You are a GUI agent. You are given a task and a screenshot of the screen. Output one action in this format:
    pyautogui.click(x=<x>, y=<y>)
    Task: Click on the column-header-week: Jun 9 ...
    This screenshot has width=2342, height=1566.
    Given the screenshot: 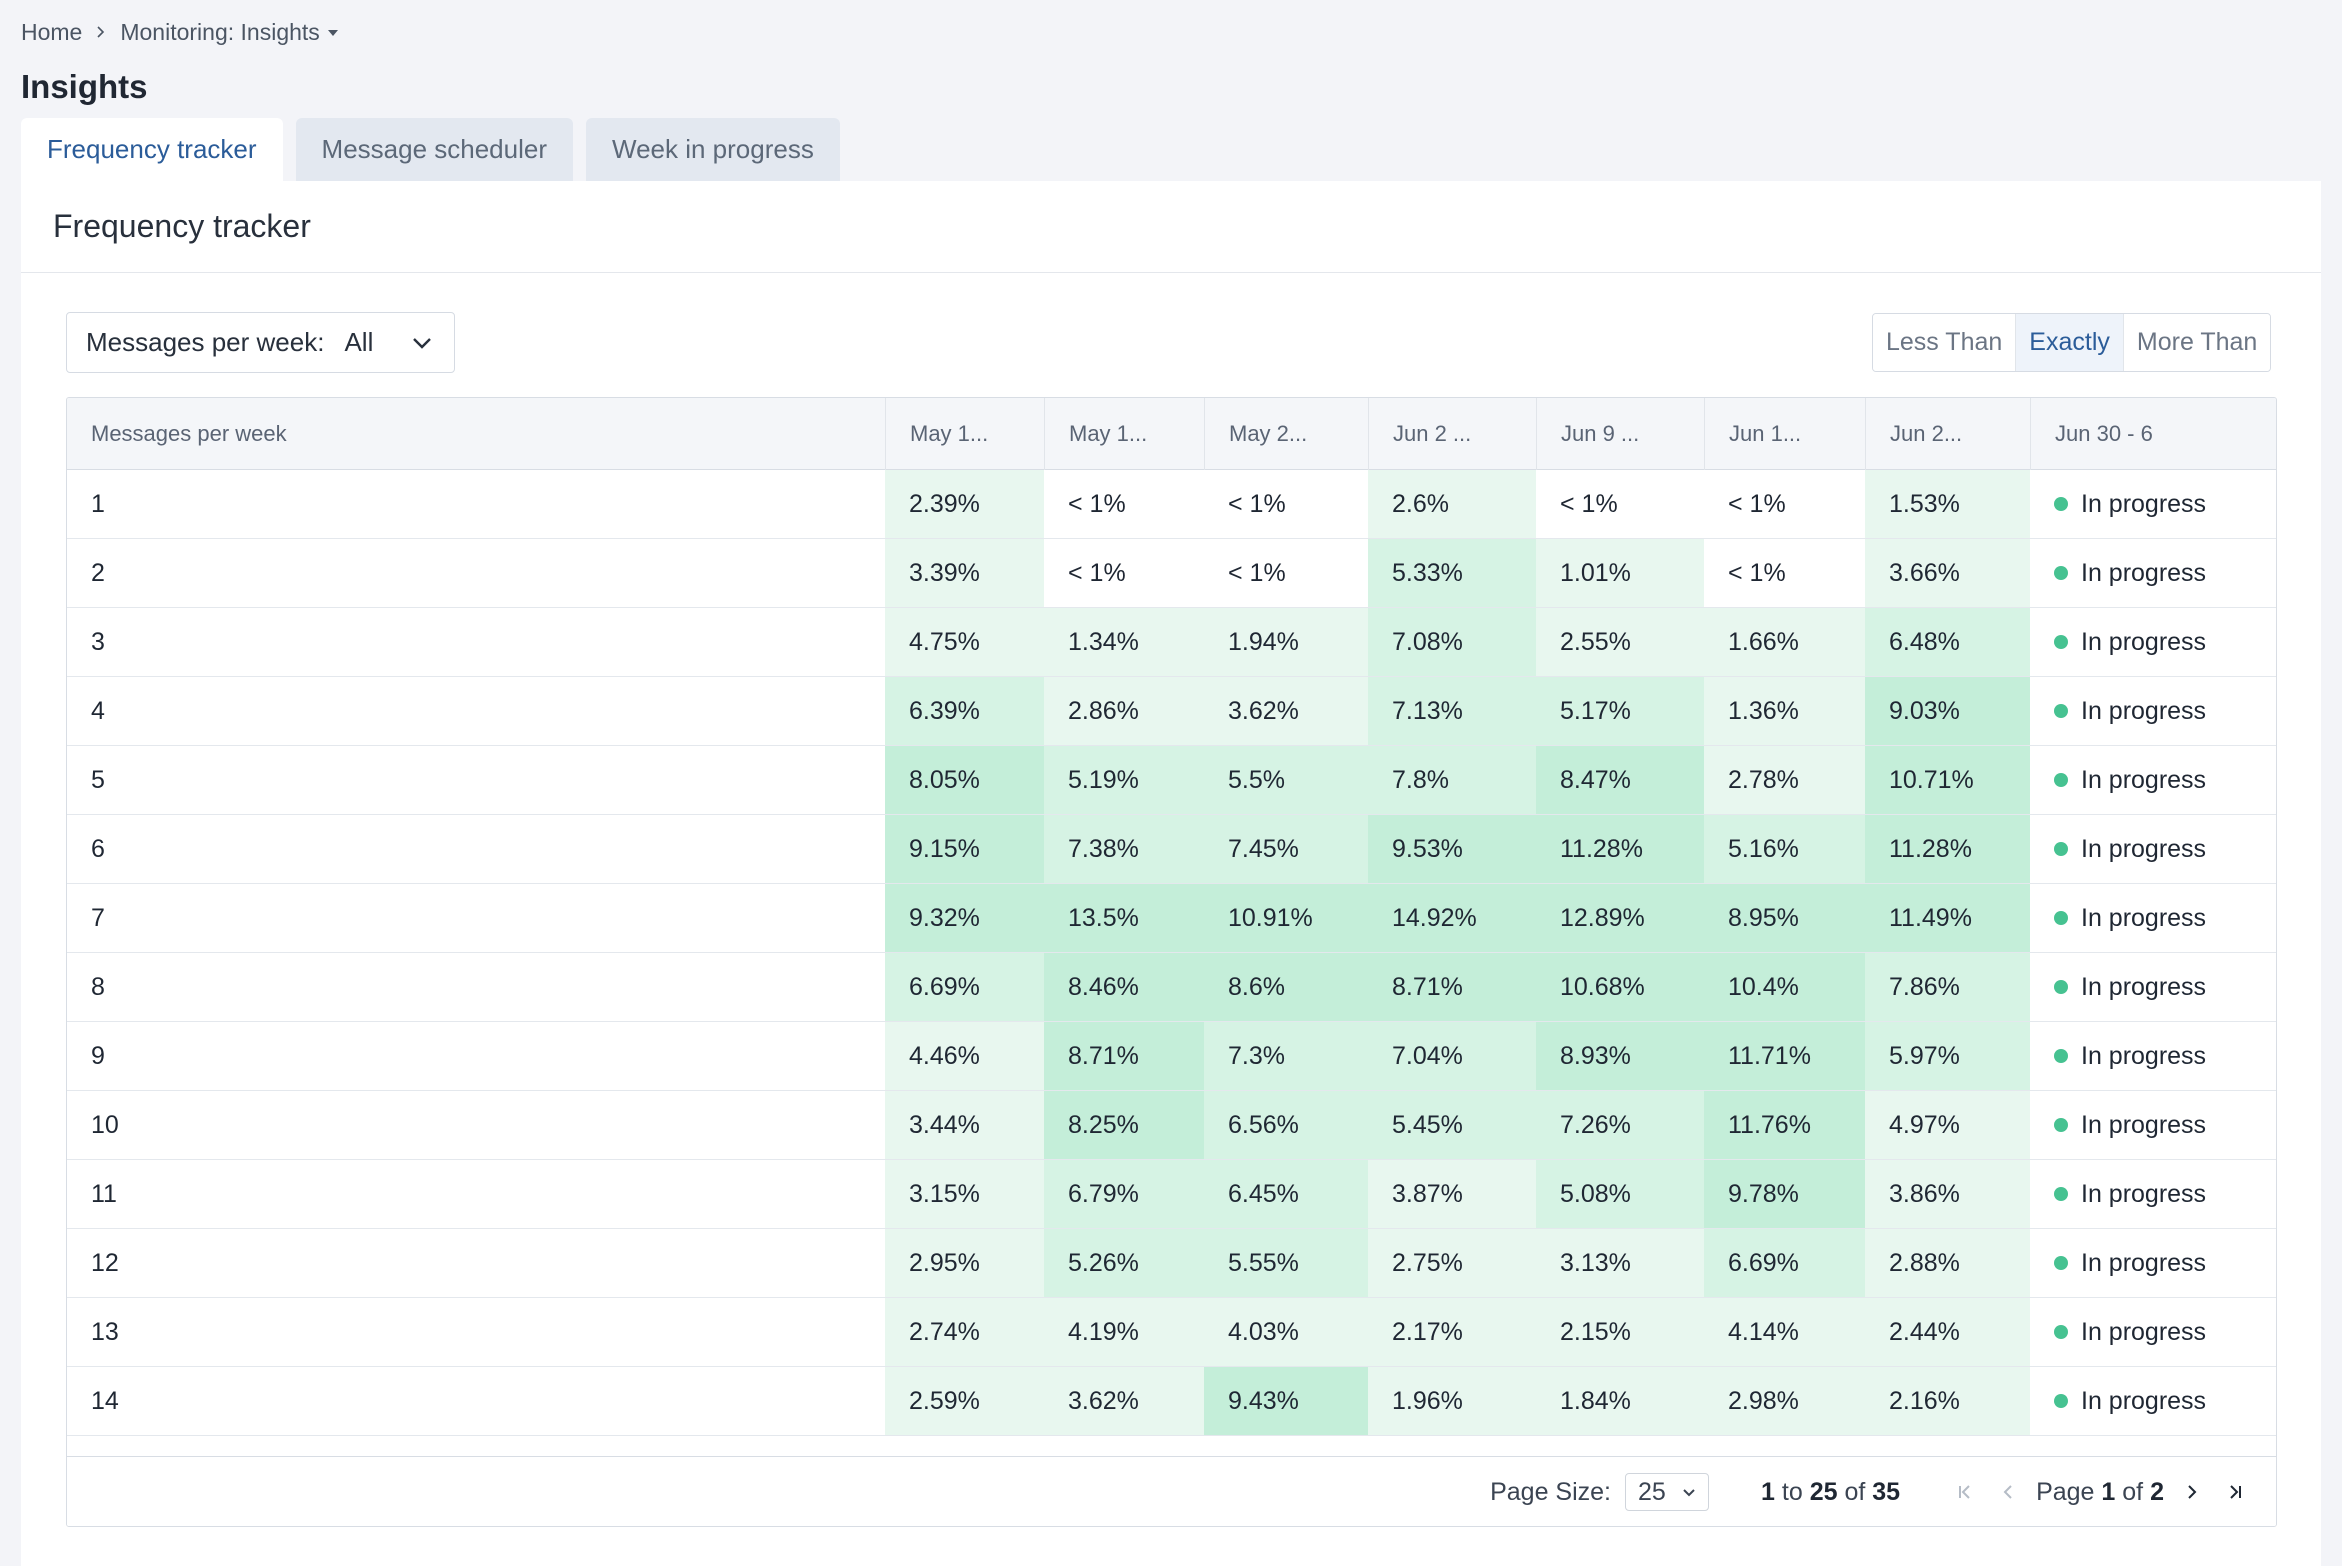 What is the action you would take?
    pyautogui.click(x=1620, y=434)
    